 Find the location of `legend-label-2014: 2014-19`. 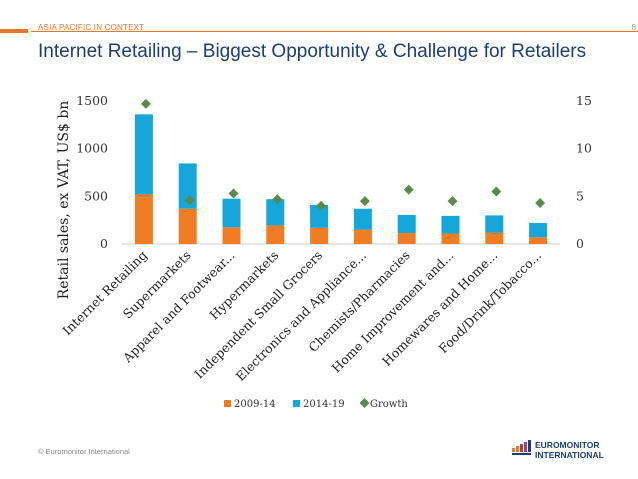

legend-label-2014: 2014-19 is located at coordinates (324, 404).